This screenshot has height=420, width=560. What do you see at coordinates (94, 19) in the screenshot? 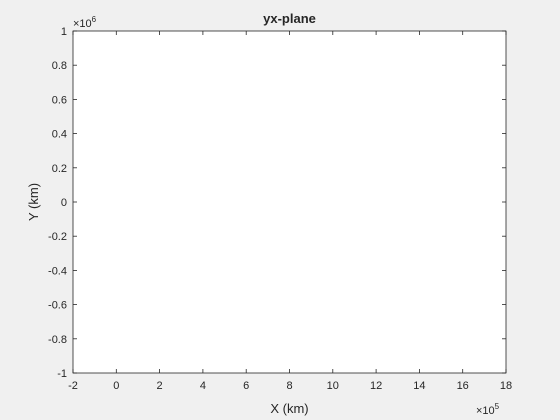
I see `y-multiplier-power: 6` at bounding box center [94, 19].